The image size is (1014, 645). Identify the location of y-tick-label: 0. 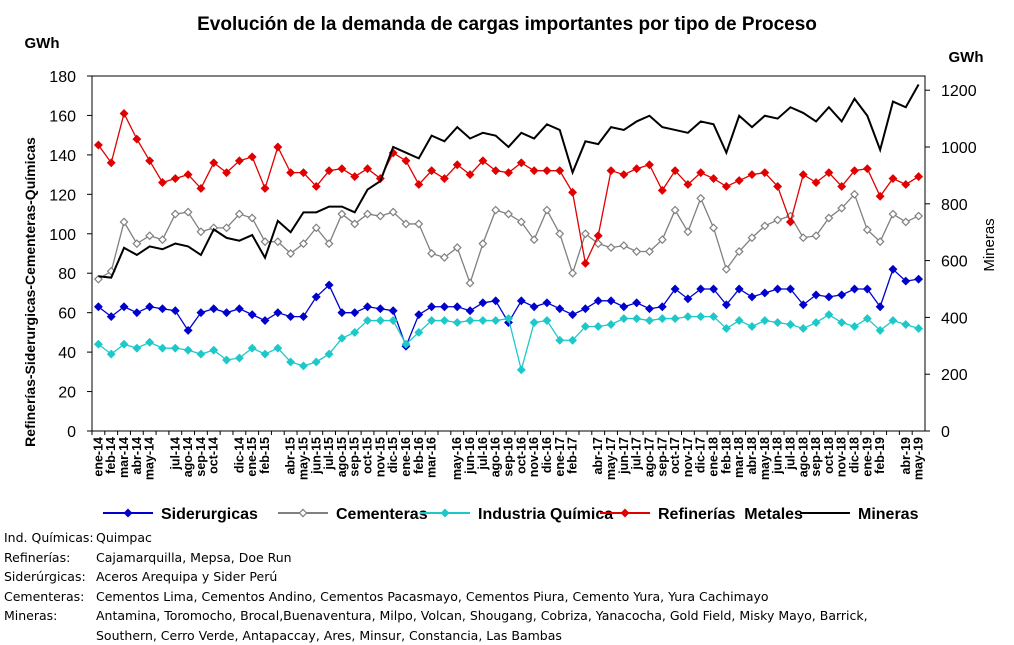
(71, 432).